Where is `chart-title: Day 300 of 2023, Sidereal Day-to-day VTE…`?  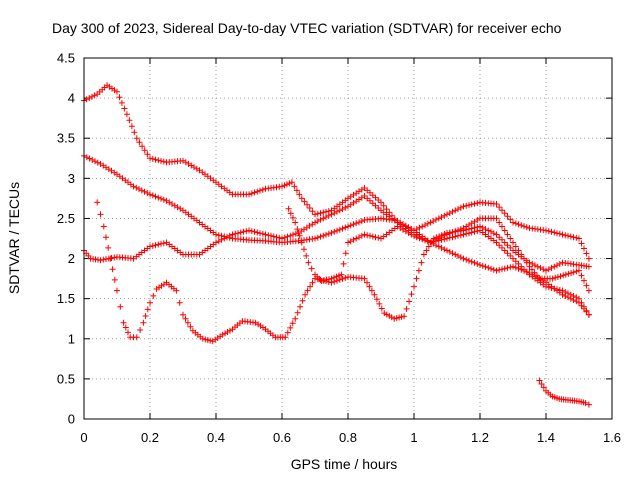
chart-title: Day 300 of 2023, Sidereal Day-to-day VTE… is located at coordinates (307, 28).